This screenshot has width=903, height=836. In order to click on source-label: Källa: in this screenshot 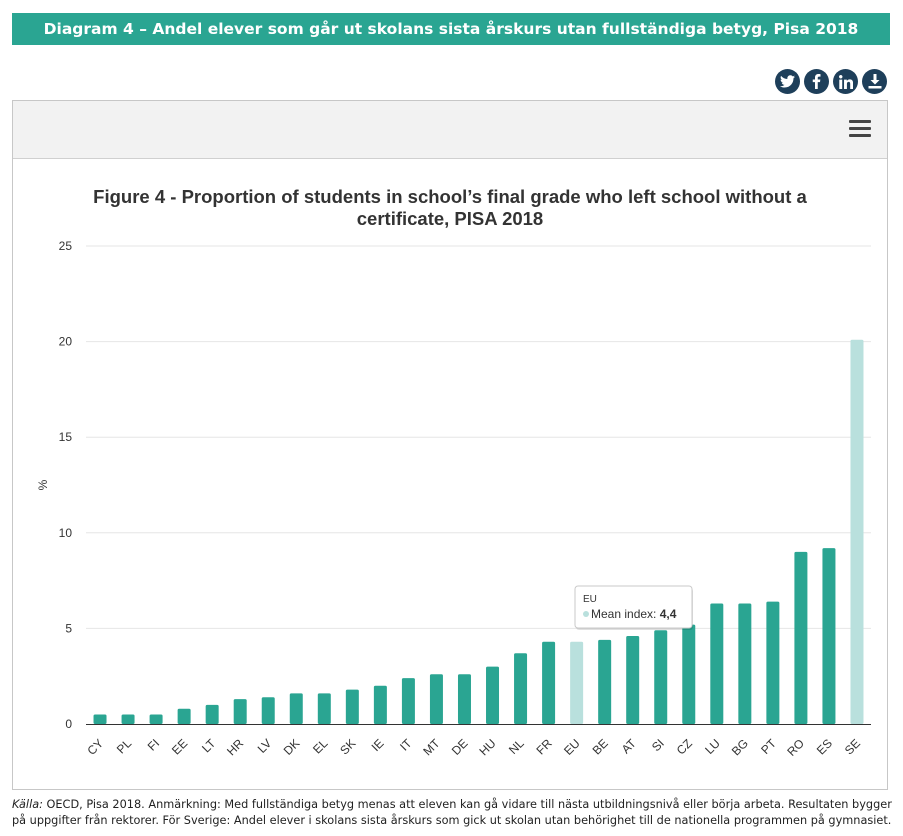, I will do `click(27, 804)`.